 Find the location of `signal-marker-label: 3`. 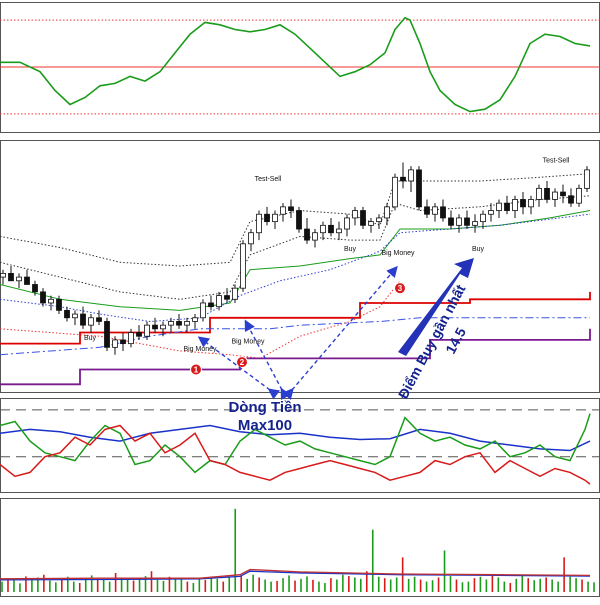

signal-marker-label: 3 is located at coordinates (400, 288).